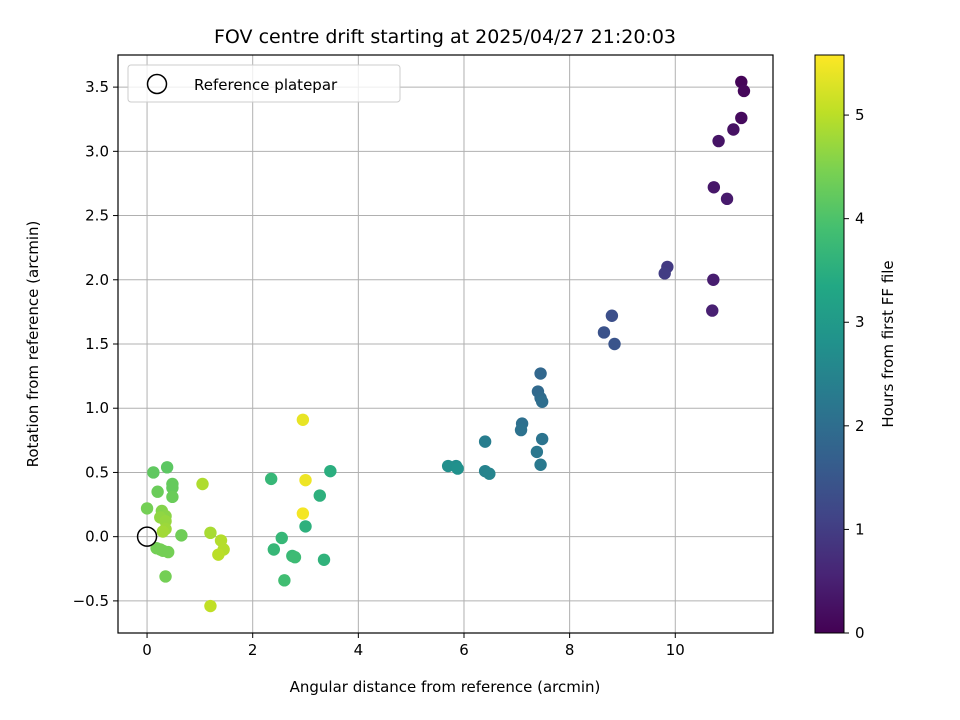 Image resolution: width=960 pixels, height=720 pixels. I want to click on y-axis-ticks: −0.5 0.0 0.5 1.0 1.5 2.0 2.5 3.0 3.5, so click(95, 344).